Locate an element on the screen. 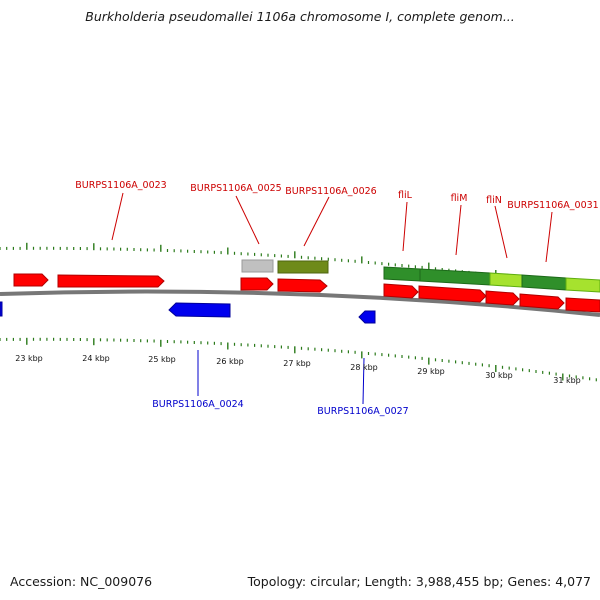 This screenshot has width=600, height=600. lower-tick-row is located at coordinates (298, 359).